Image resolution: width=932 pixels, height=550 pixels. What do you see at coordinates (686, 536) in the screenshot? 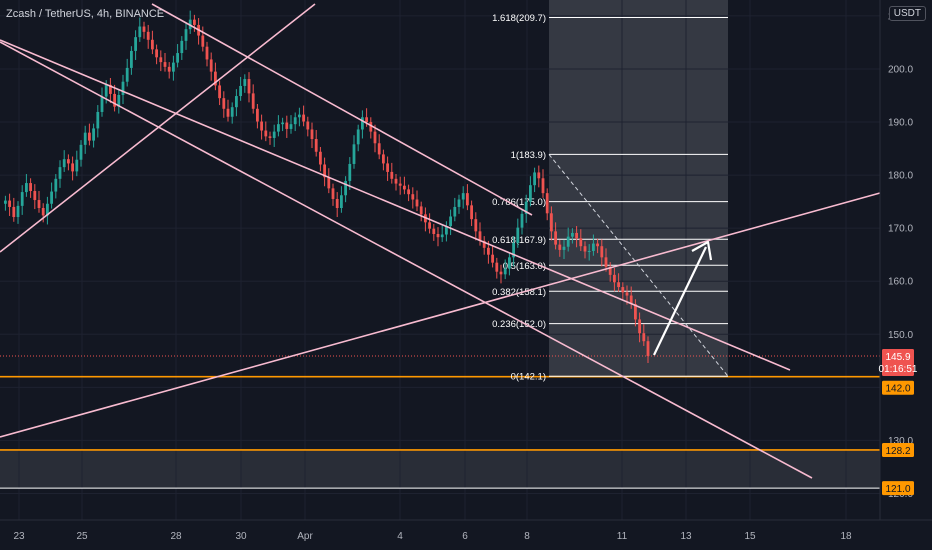
I see `time-tick-label: 13` at bounding box center [686, 536].